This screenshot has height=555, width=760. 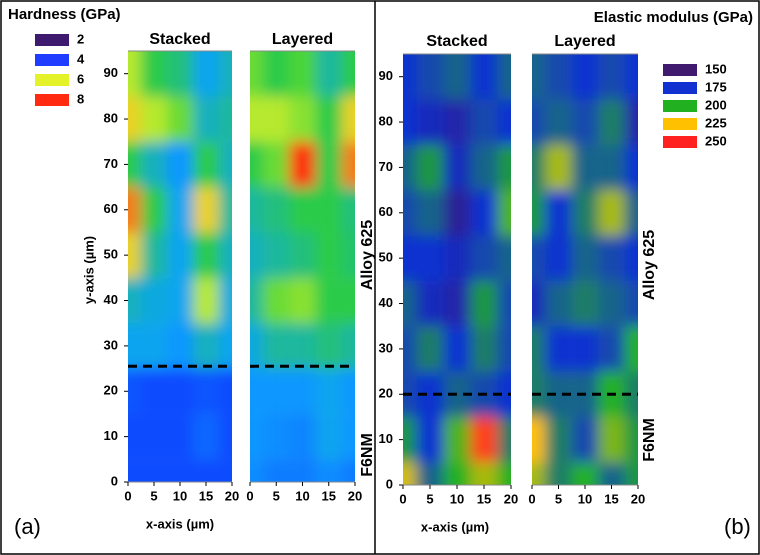 I want to click on y-tick-label: 30, so click(x=386, y=347).